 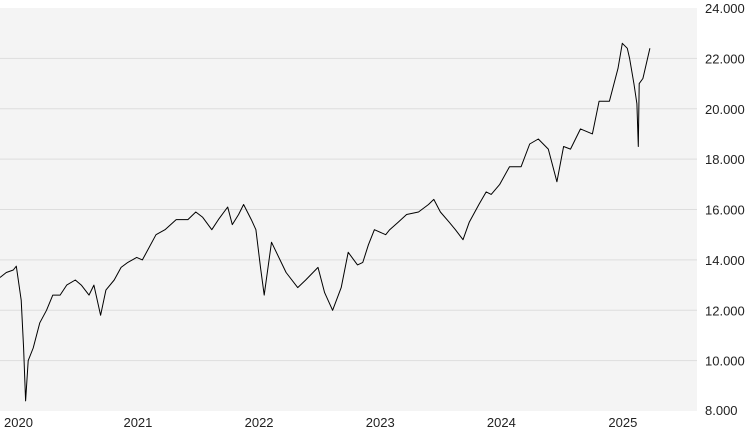 What do you see at coordinates (725, 58) in the screenshot?
I see `y-tick-label: 22.000` at bounding box center [725, 58].